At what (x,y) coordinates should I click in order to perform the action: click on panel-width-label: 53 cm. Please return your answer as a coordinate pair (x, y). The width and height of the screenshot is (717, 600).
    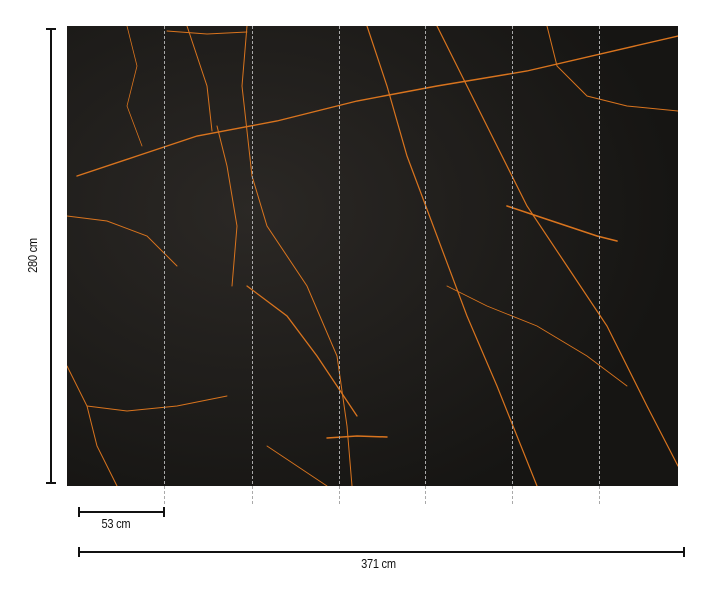
    Looking at the image, I should click on (116, 523).